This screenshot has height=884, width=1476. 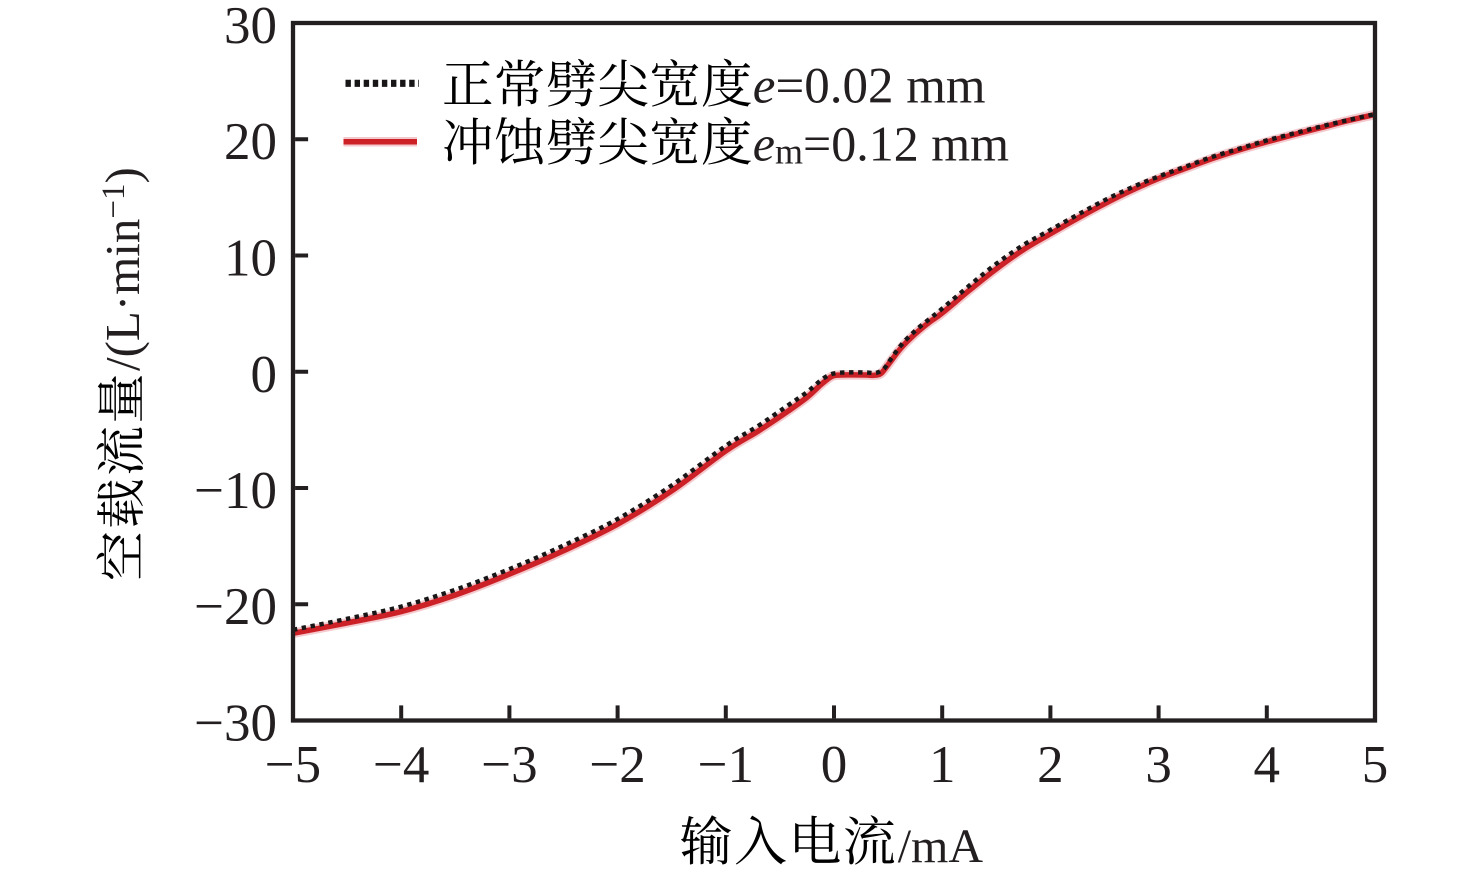 What do you see at coordinates (250, 142) in the screenshot?
I see `svg-text: 20` at bounding box center [250, 142].